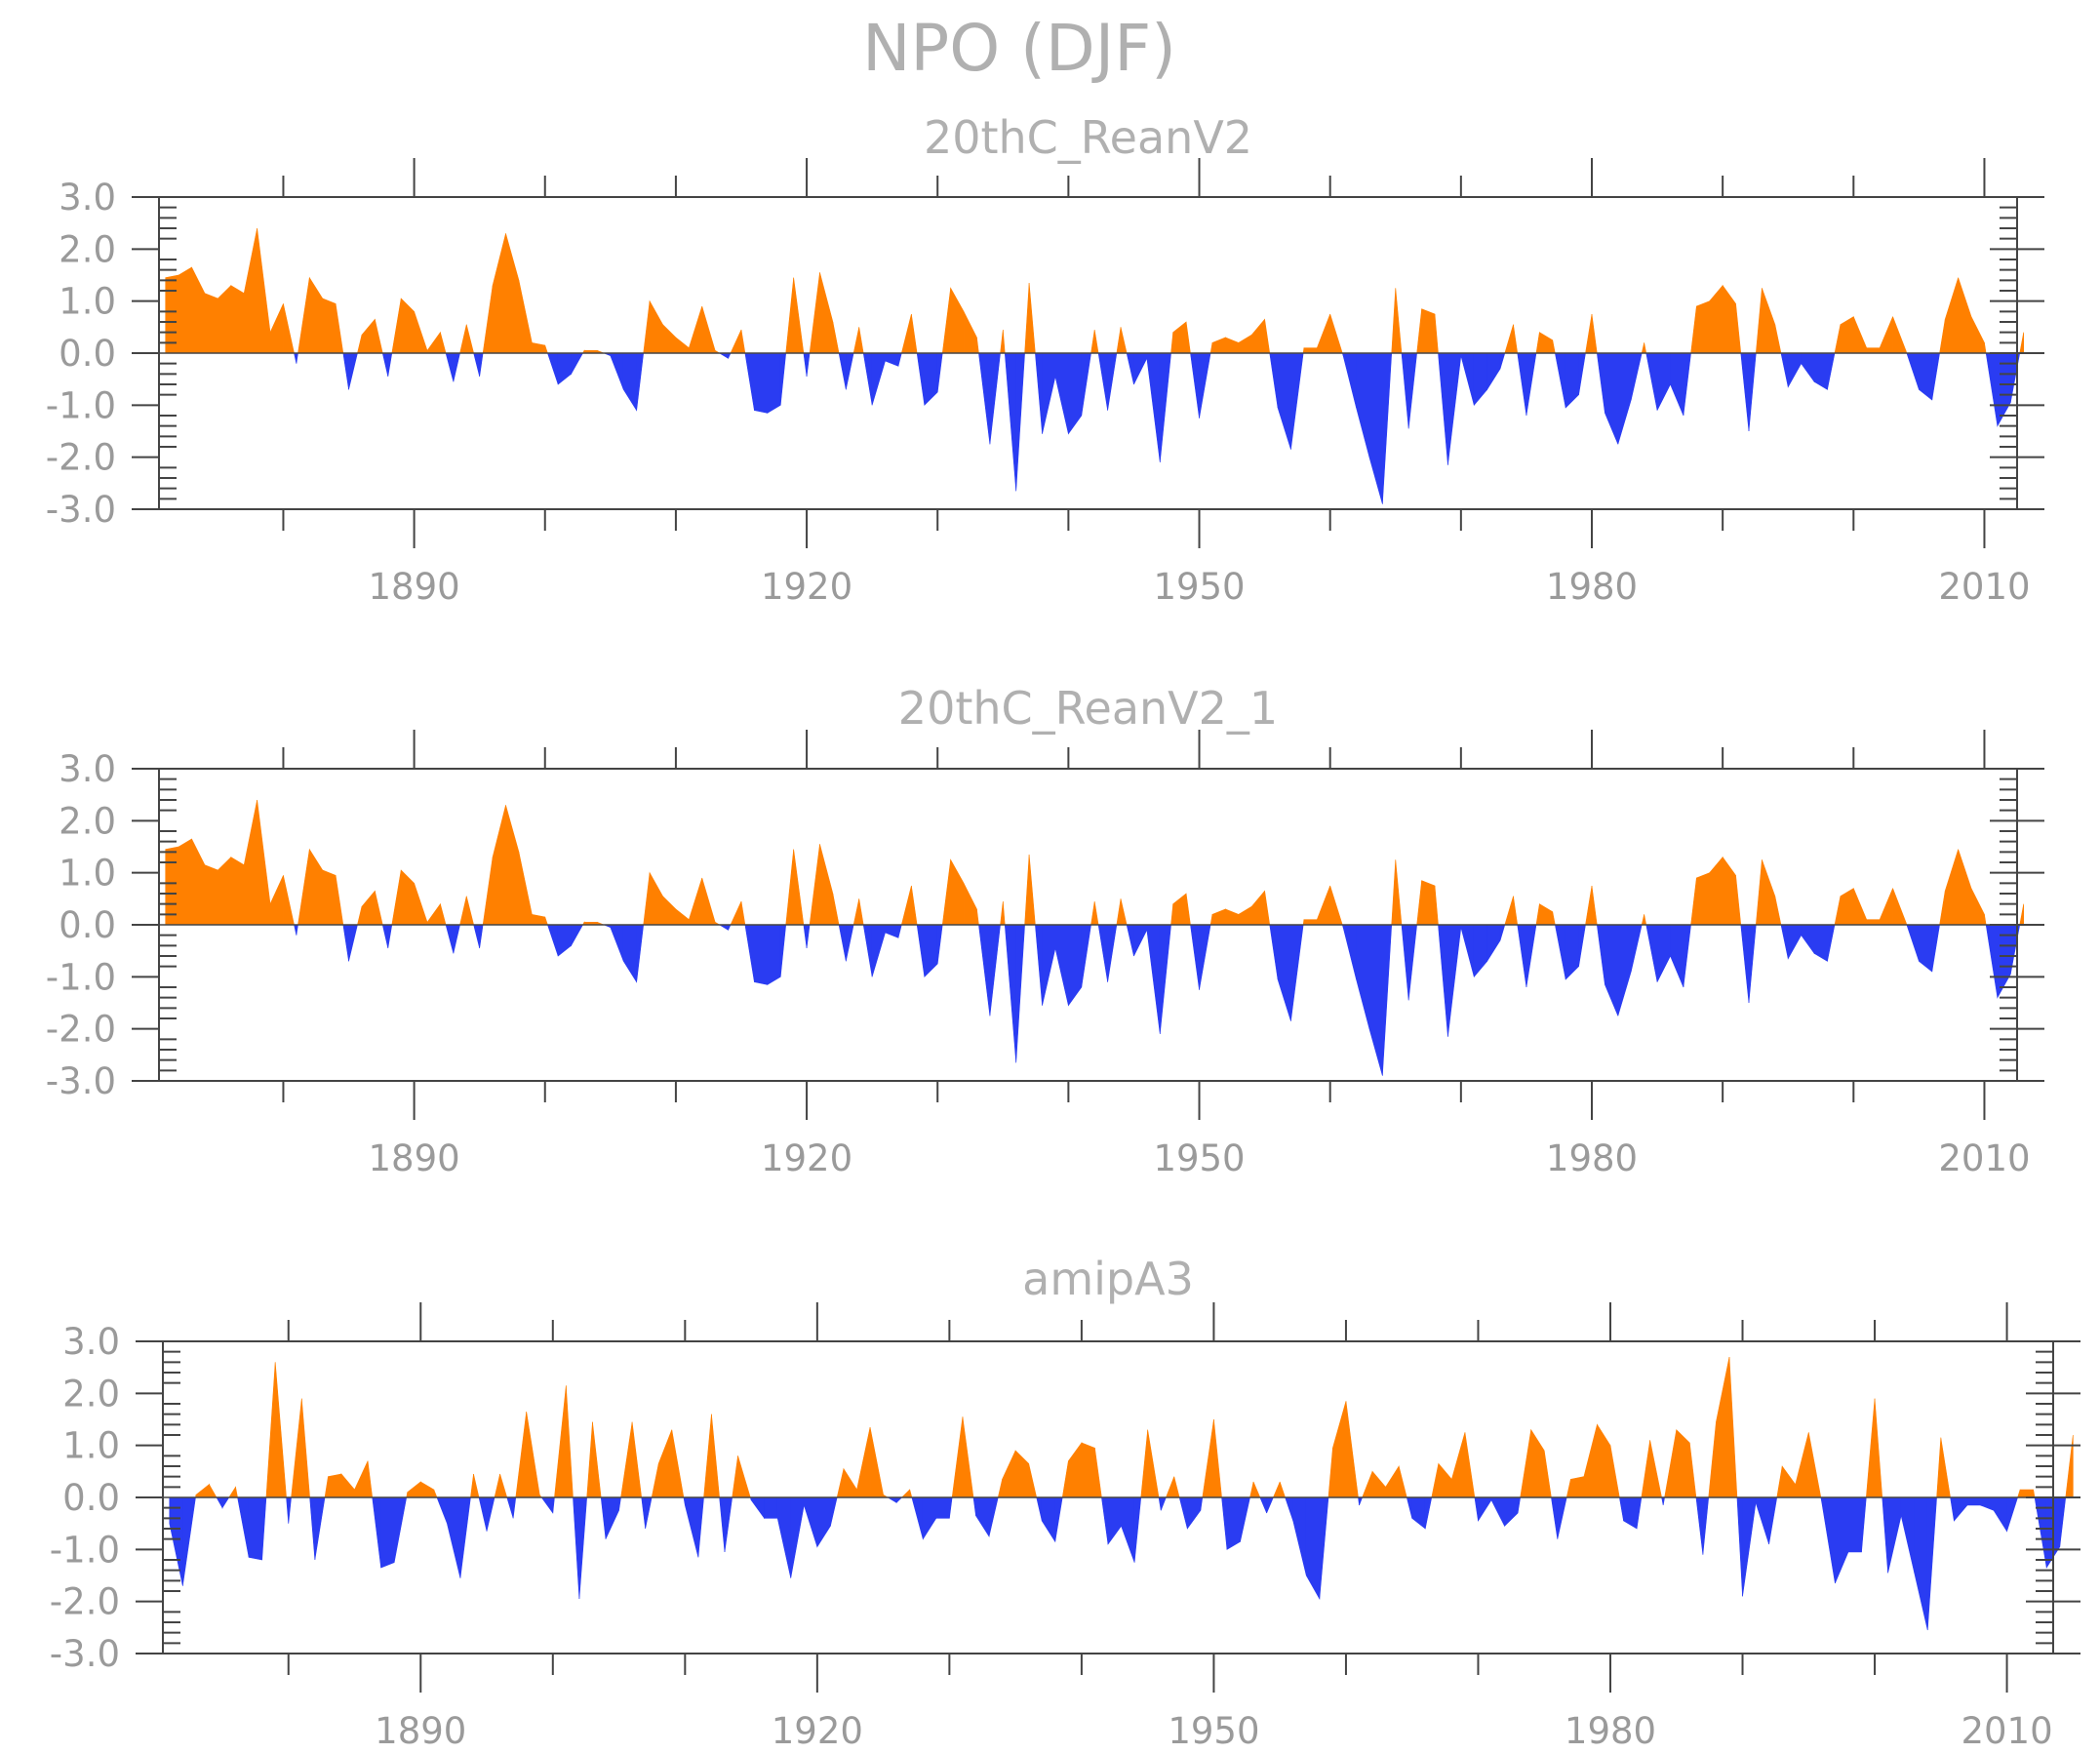 The image size is (2100, 1754). Describe the element at coordinates (1214, 1731) in the screenshot. I see `x-tick-label: 1950` at that location.